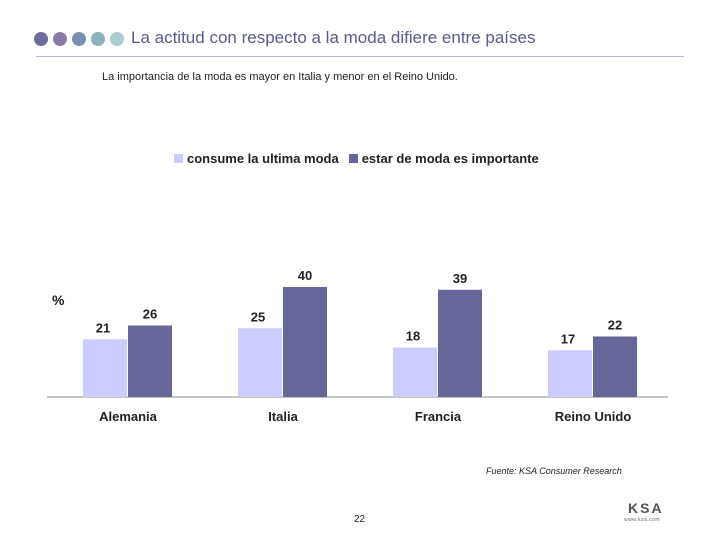  What do you see at coordinates (283, 416) in the screenshot?
I see `category-label-italia: Italia` at bounding box center [283, 416].